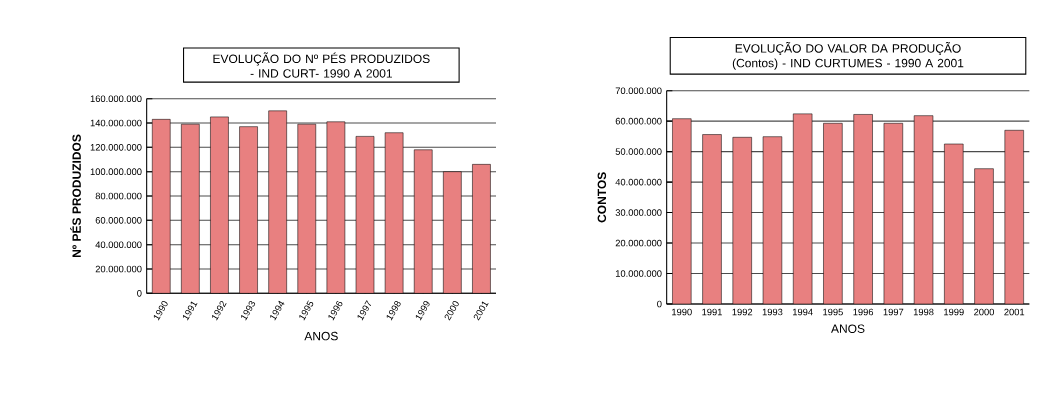 The image size is (1046, 400). Describe the element at coordinates (863, 312) in the screenshot. I see `x-tick-label: 1996` at that location.